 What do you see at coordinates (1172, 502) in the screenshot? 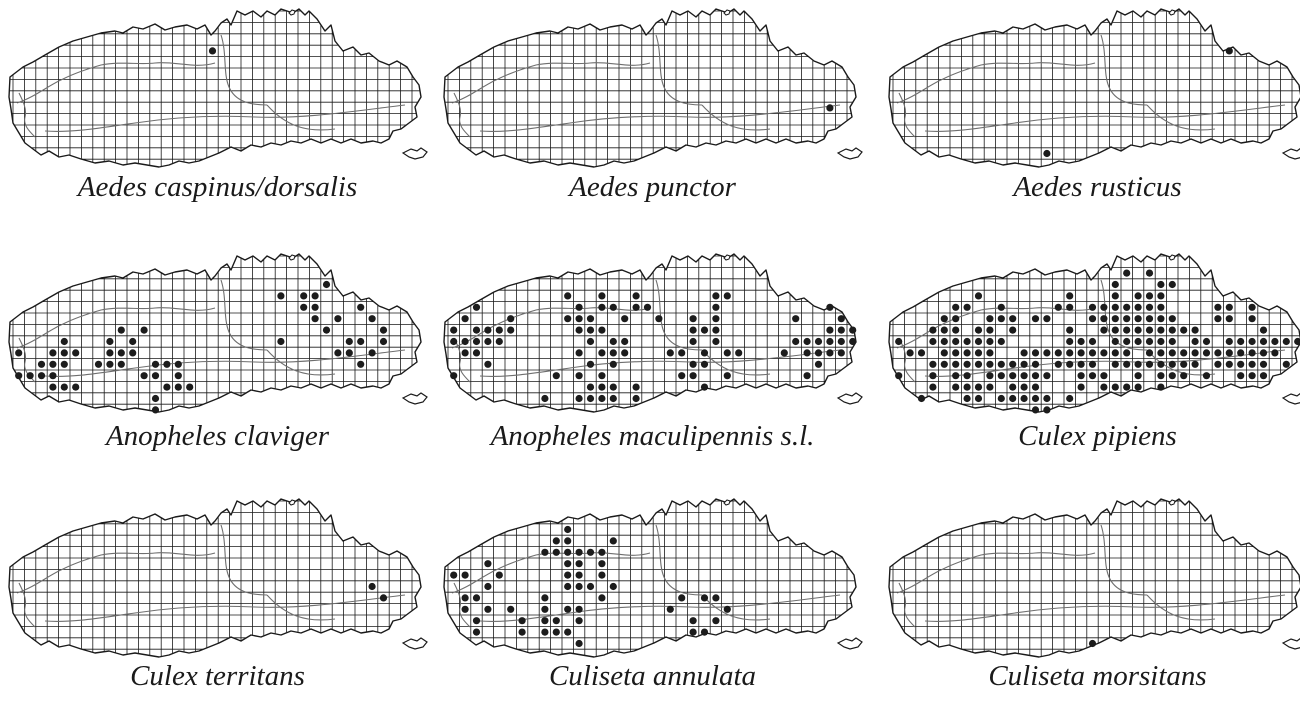
I see `enclave-outline` at bounding box center [1172, 502].